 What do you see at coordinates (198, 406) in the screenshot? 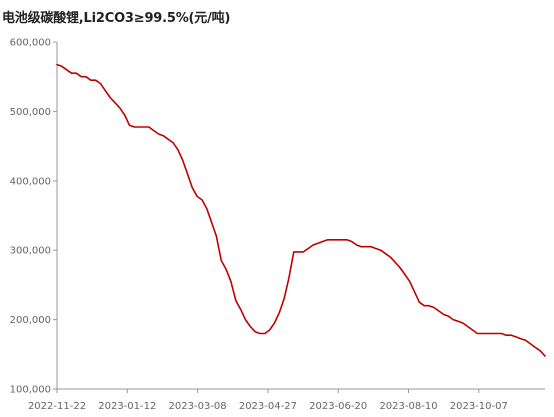
I see `x-tick-label: 2023-03-08` at bounding box center [198, 406].